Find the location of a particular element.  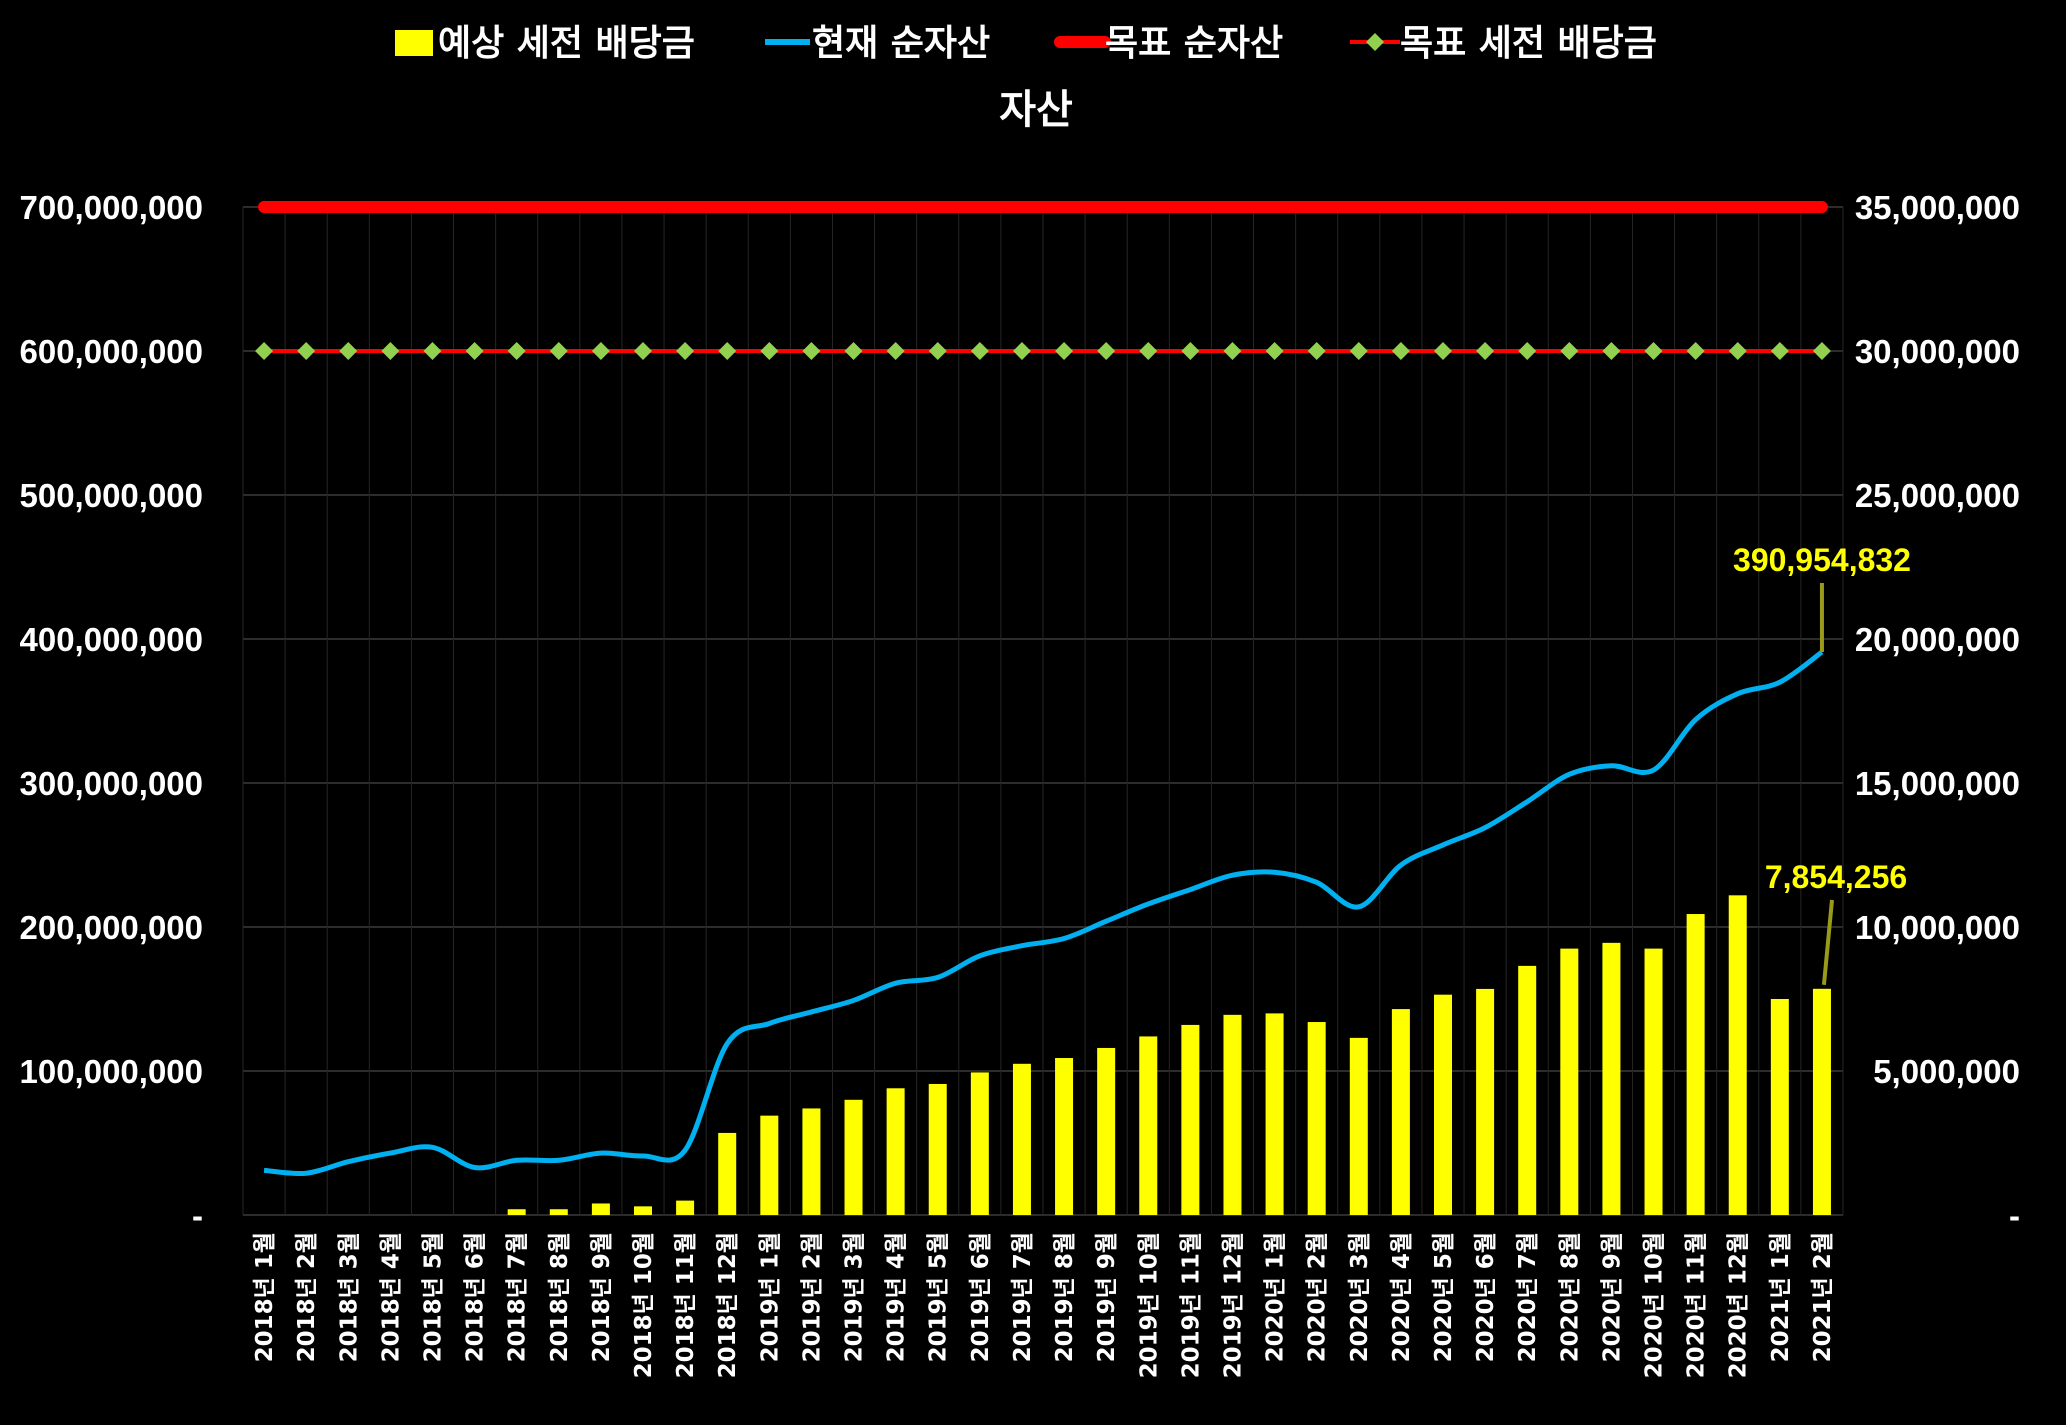

category-label: 2020년 5월 is located at coordinates (1444, 1297).